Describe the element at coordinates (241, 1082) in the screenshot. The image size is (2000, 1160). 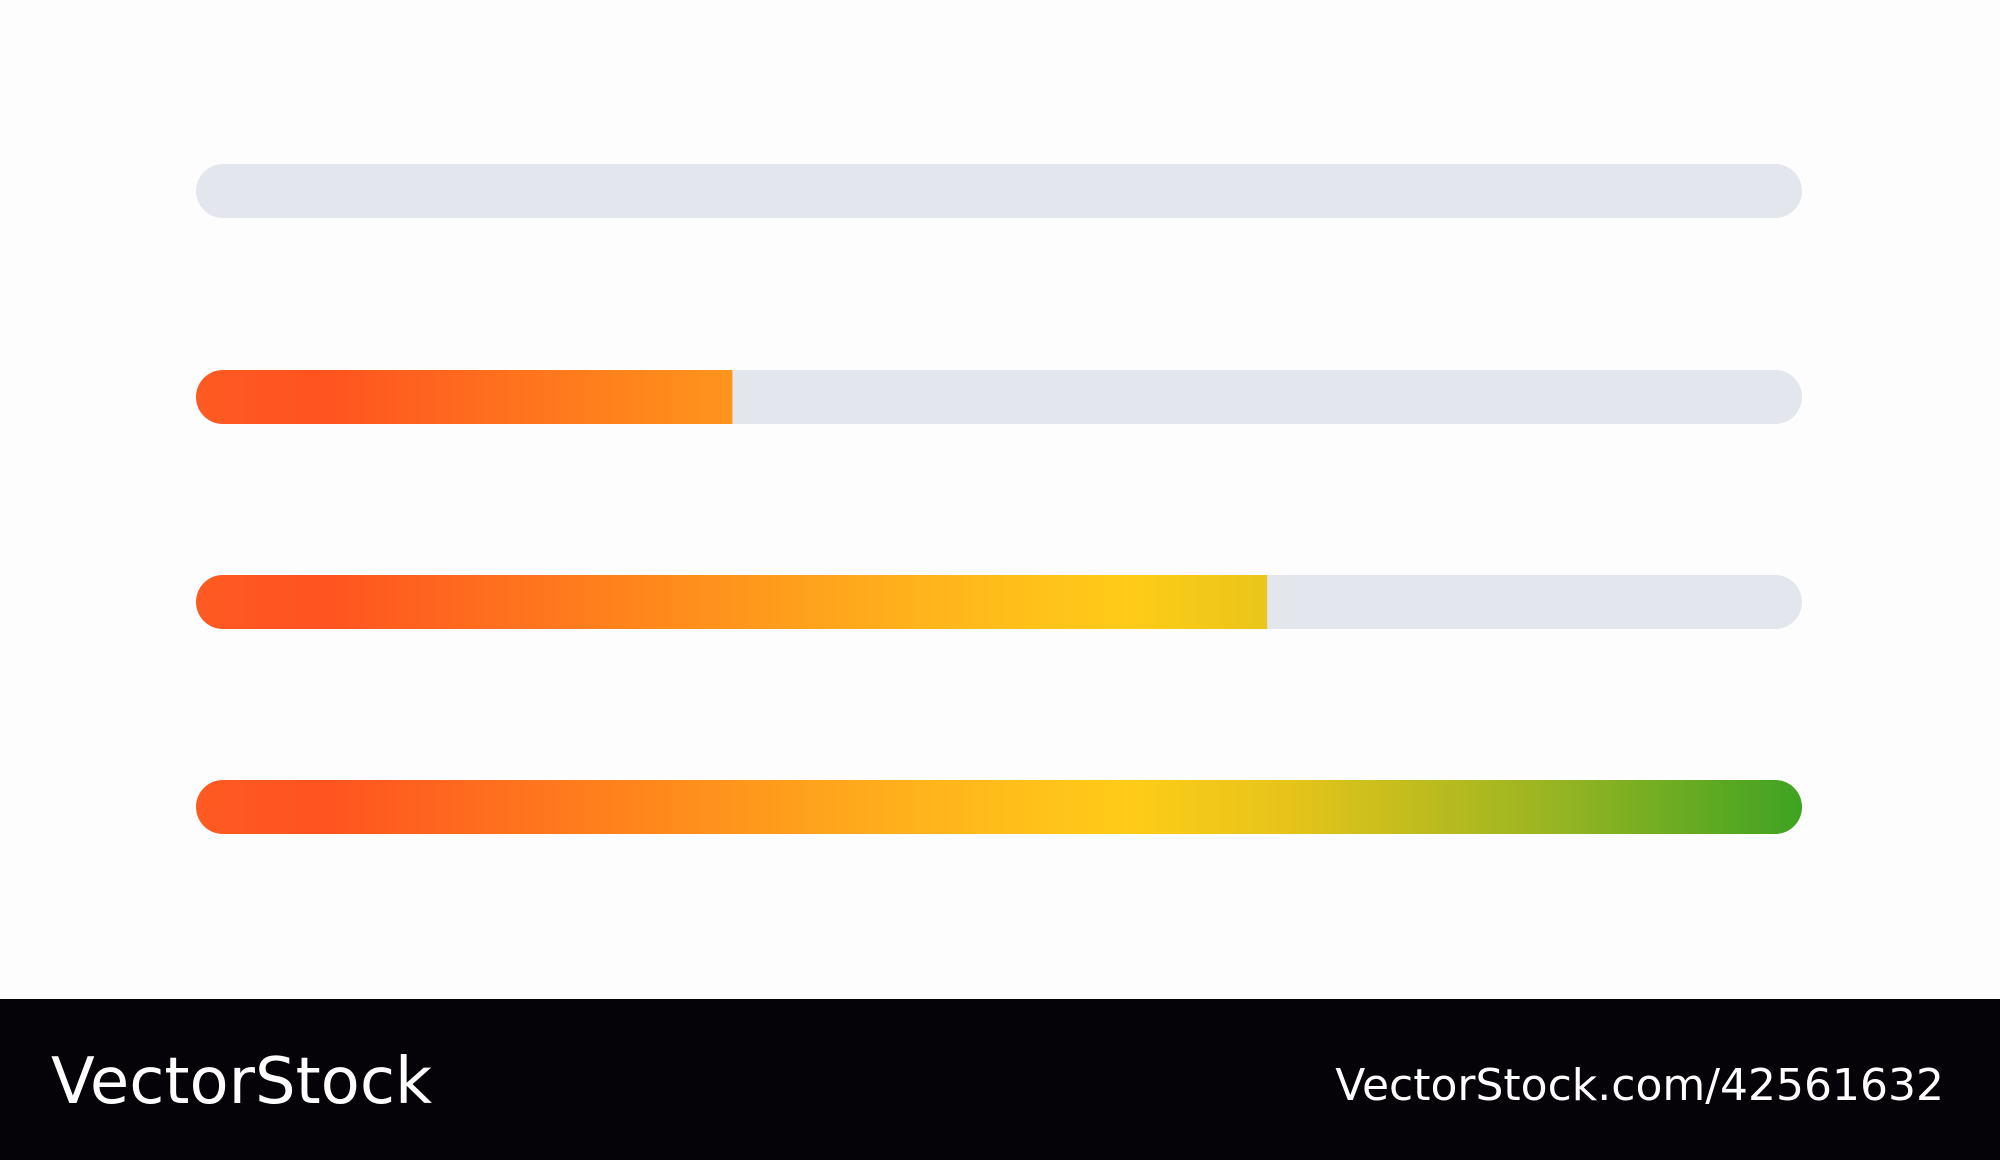
I see `brand-logo: VectorStock` at that location.